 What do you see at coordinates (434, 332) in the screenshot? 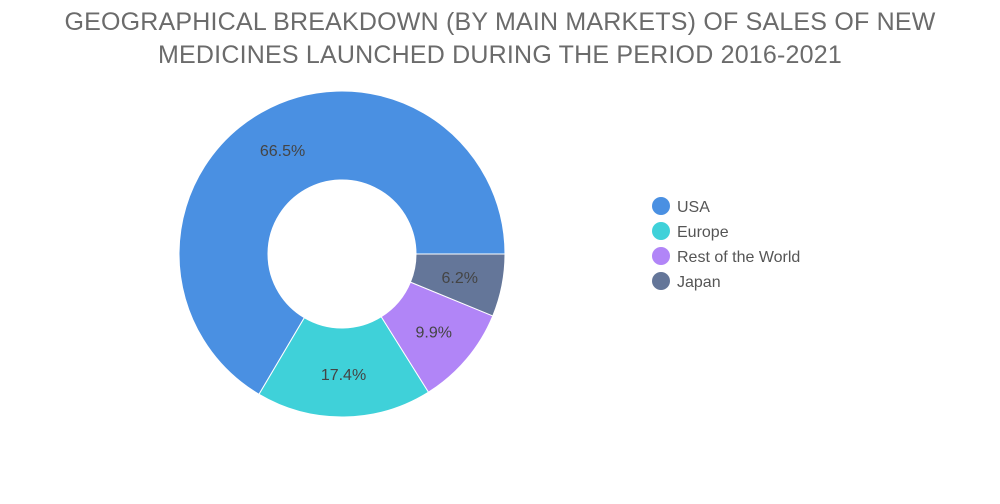
I see `slice-label-rest-of-the-world: 9.9%` at bounding box center [434, 332].